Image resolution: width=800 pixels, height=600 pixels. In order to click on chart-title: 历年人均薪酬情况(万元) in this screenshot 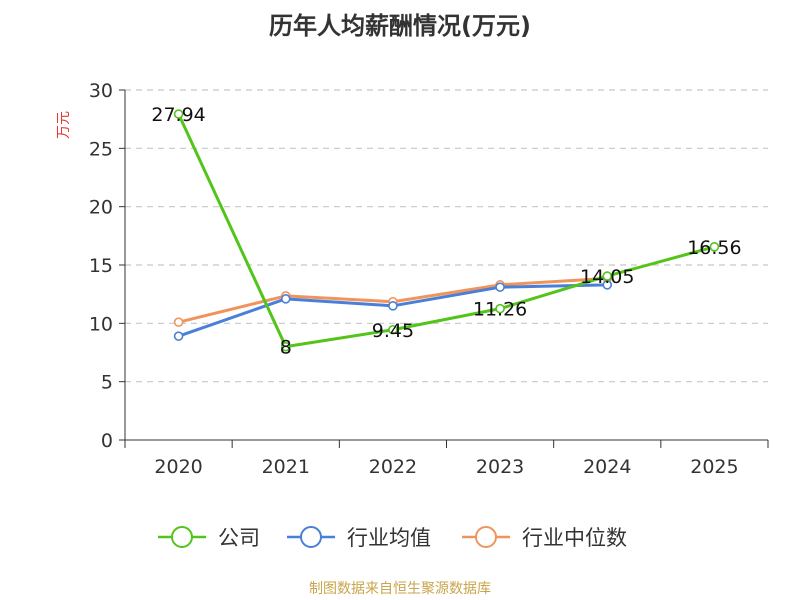, I will do `click(400, 26)`.